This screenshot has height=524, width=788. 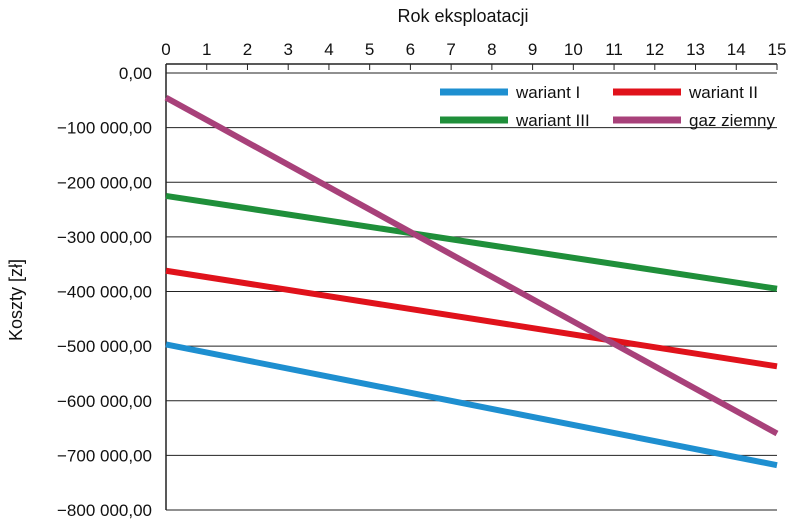 I want to click on x-tick-label: 14, so click(x=736, y=49).